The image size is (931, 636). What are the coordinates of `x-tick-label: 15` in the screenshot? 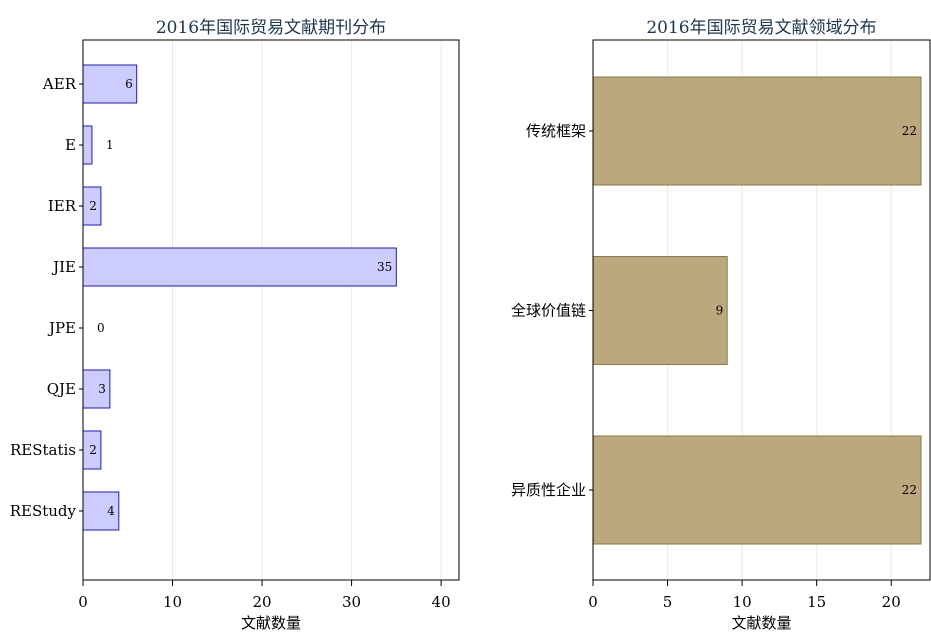 It's located at (816, 602).